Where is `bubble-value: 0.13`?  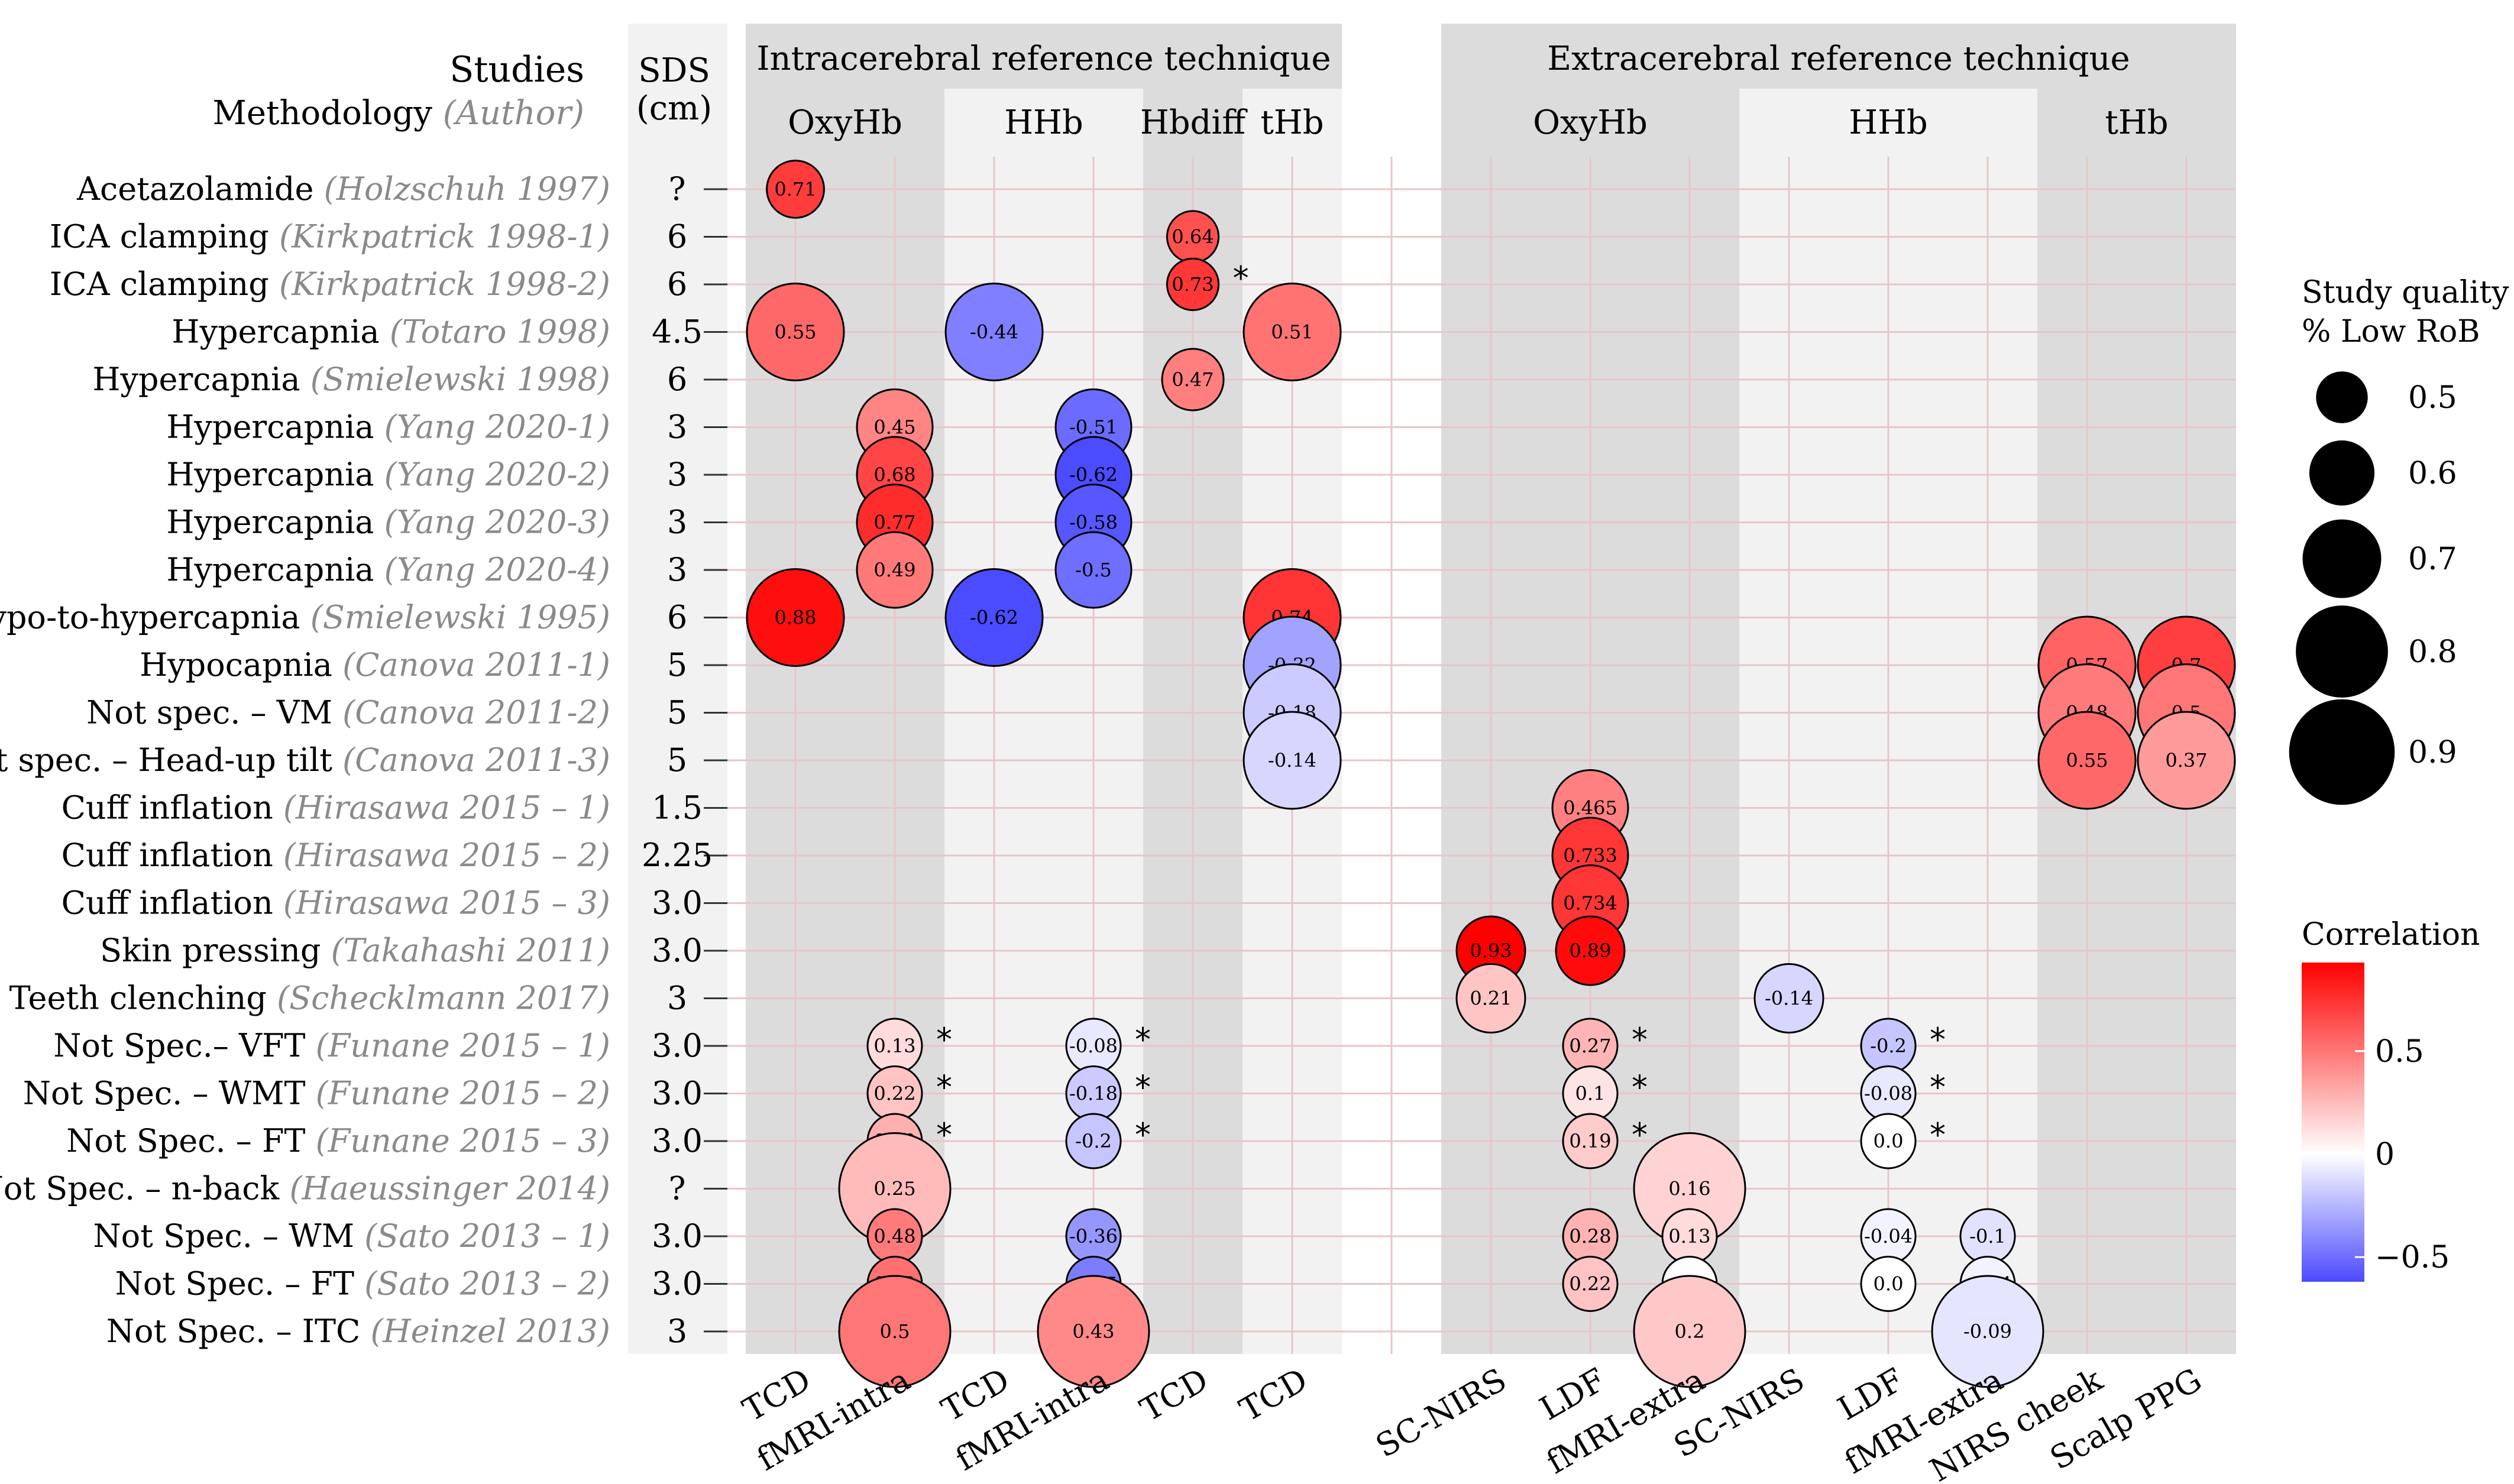
bubble-value: 0.13 is located at coordinates (894, 1046).